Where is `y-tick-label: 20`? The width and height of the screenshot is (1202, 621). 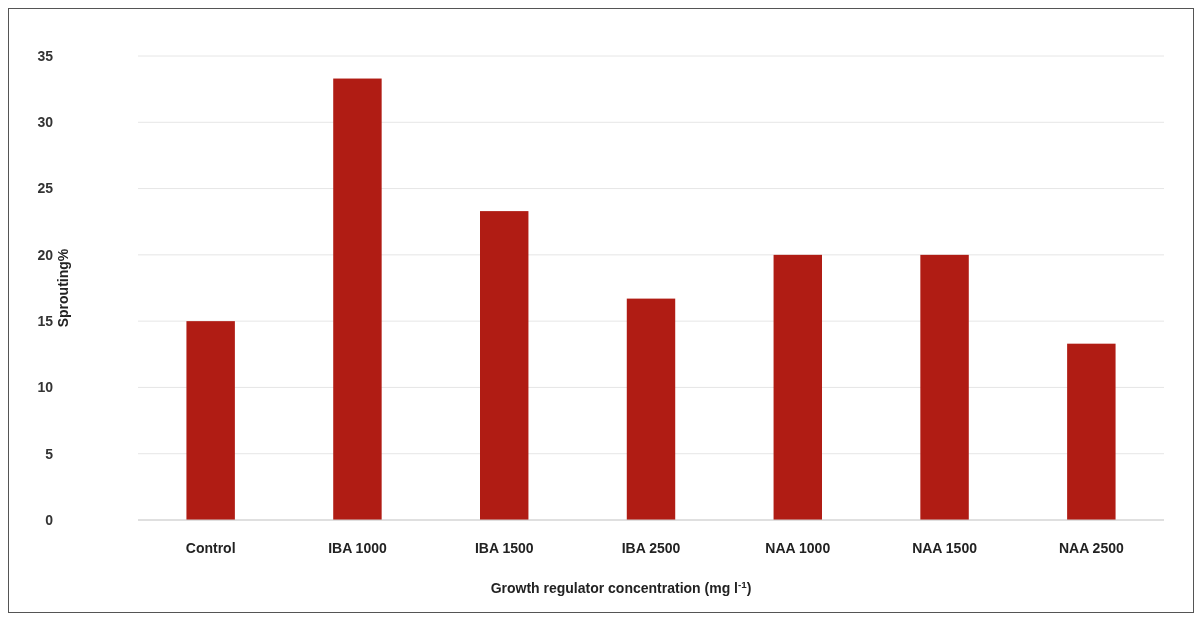
y-tick-label: 20 is located at coordinates (45, 254).